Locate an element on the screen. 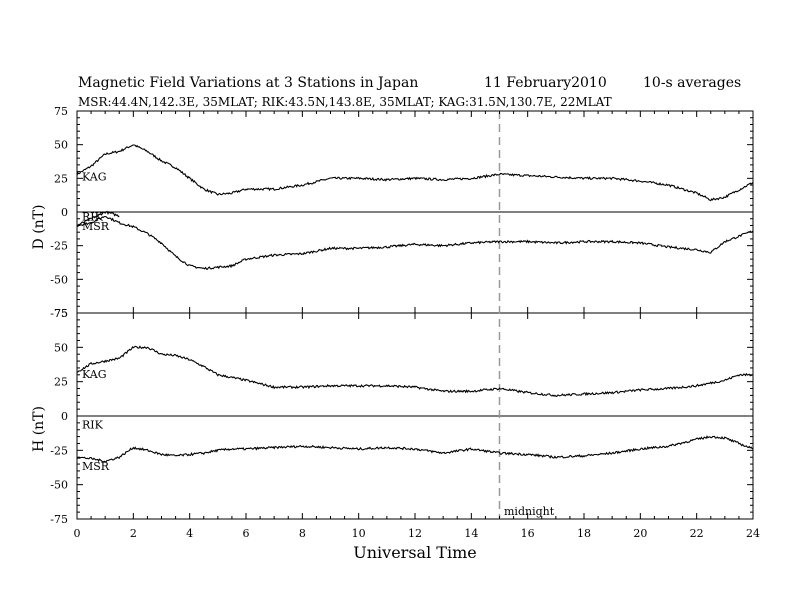  xtick-label: 0 is located at coordinates (77, 533).